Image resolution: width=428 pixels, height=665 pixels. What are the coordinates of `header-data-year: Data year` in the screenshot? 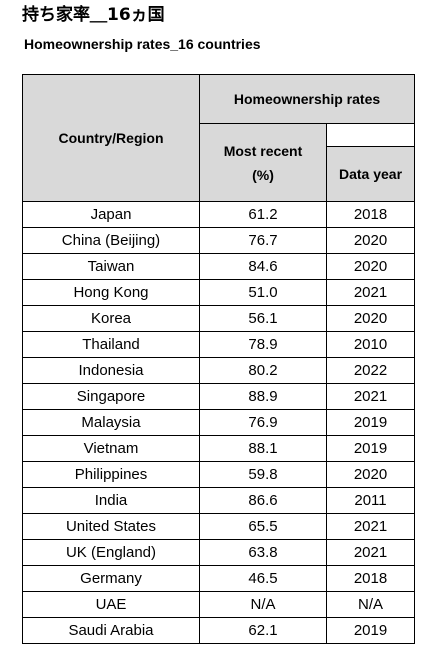 It's located at (370, 174).